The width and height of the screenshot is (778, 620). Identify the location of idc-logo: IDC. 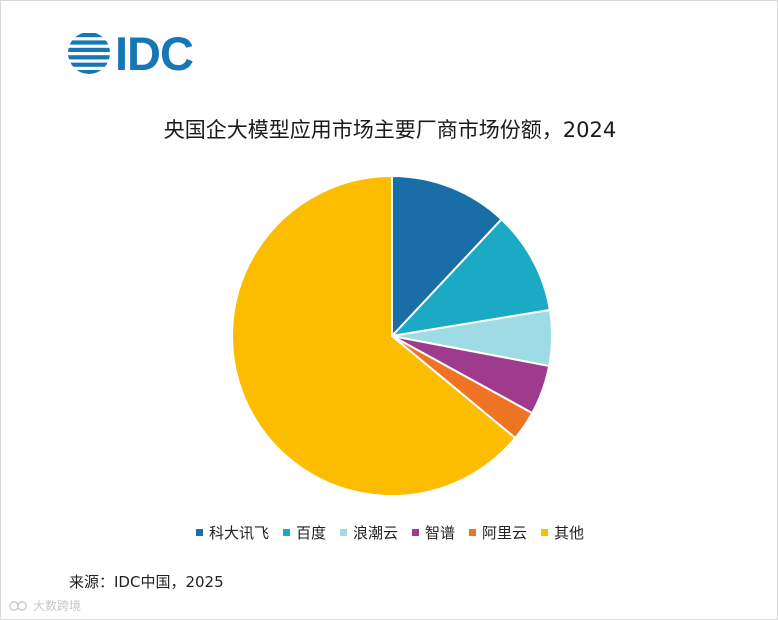
(130, 53).